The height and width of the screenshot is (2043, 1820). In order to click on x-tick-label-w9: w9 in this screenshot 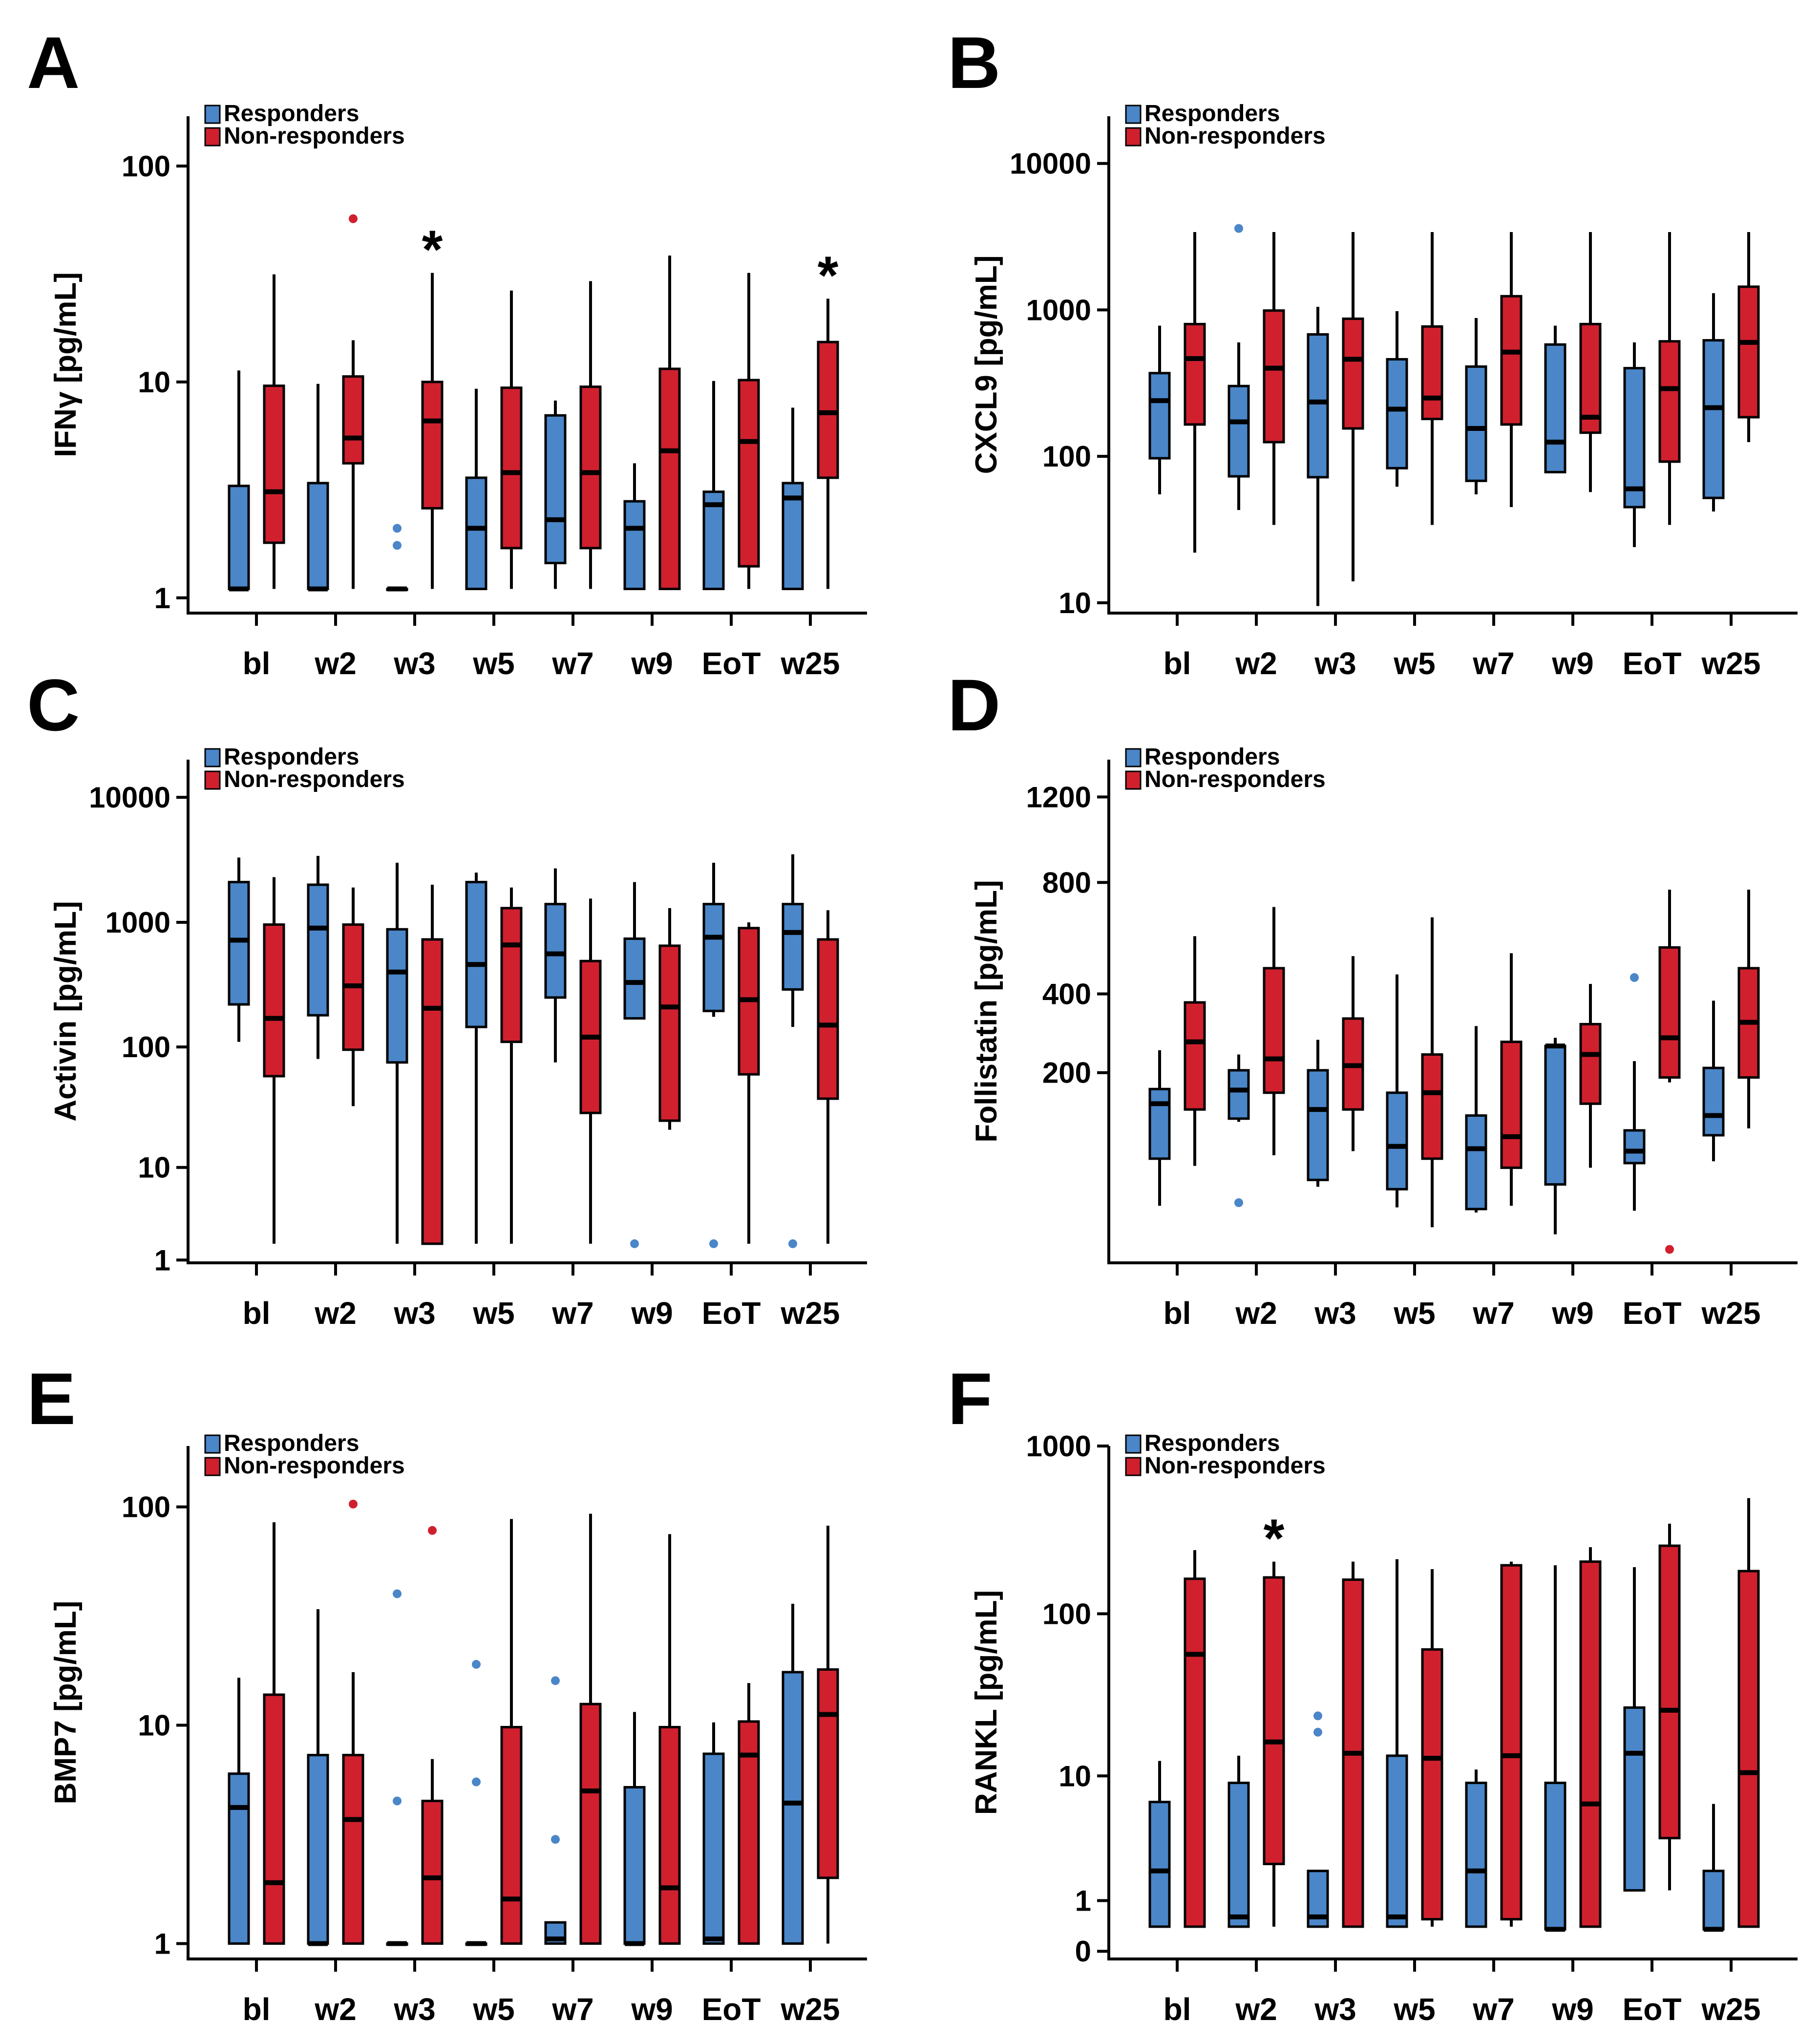, I will do `click(652, 663)`.